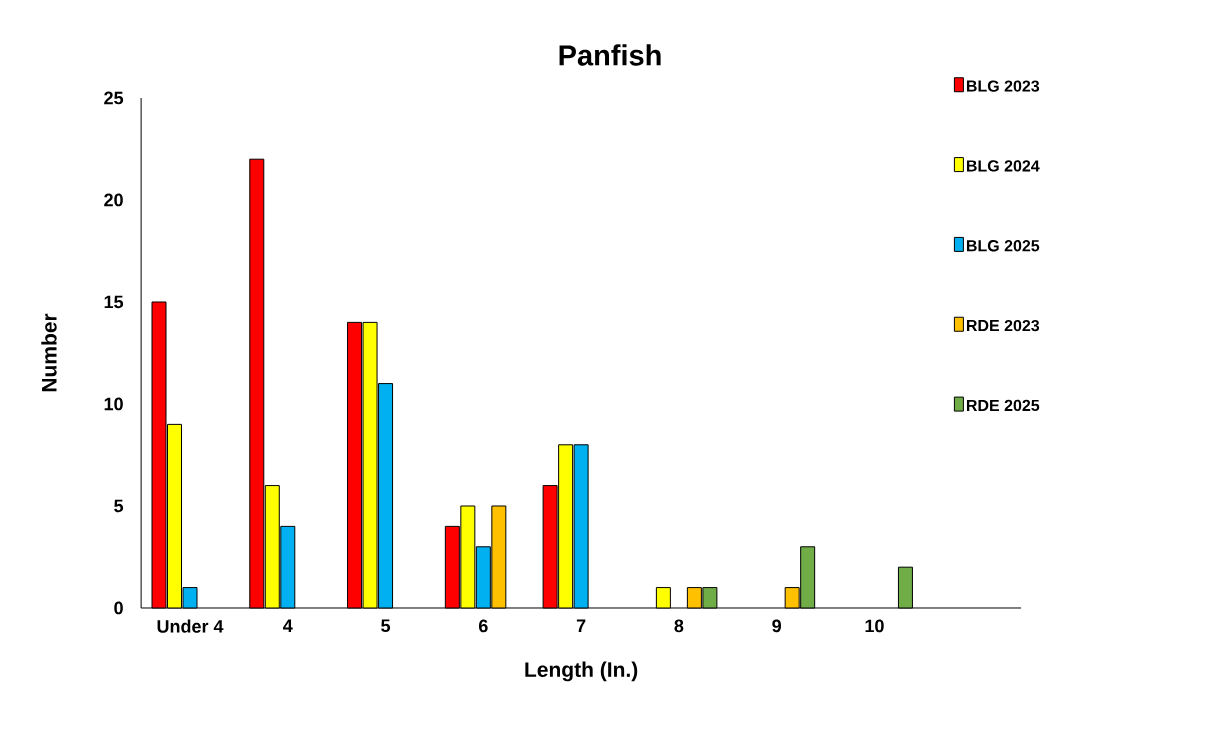  Describe the element at coordinates (114, 98) in the screenshot. I see `y-tick-label: 25` at that location.